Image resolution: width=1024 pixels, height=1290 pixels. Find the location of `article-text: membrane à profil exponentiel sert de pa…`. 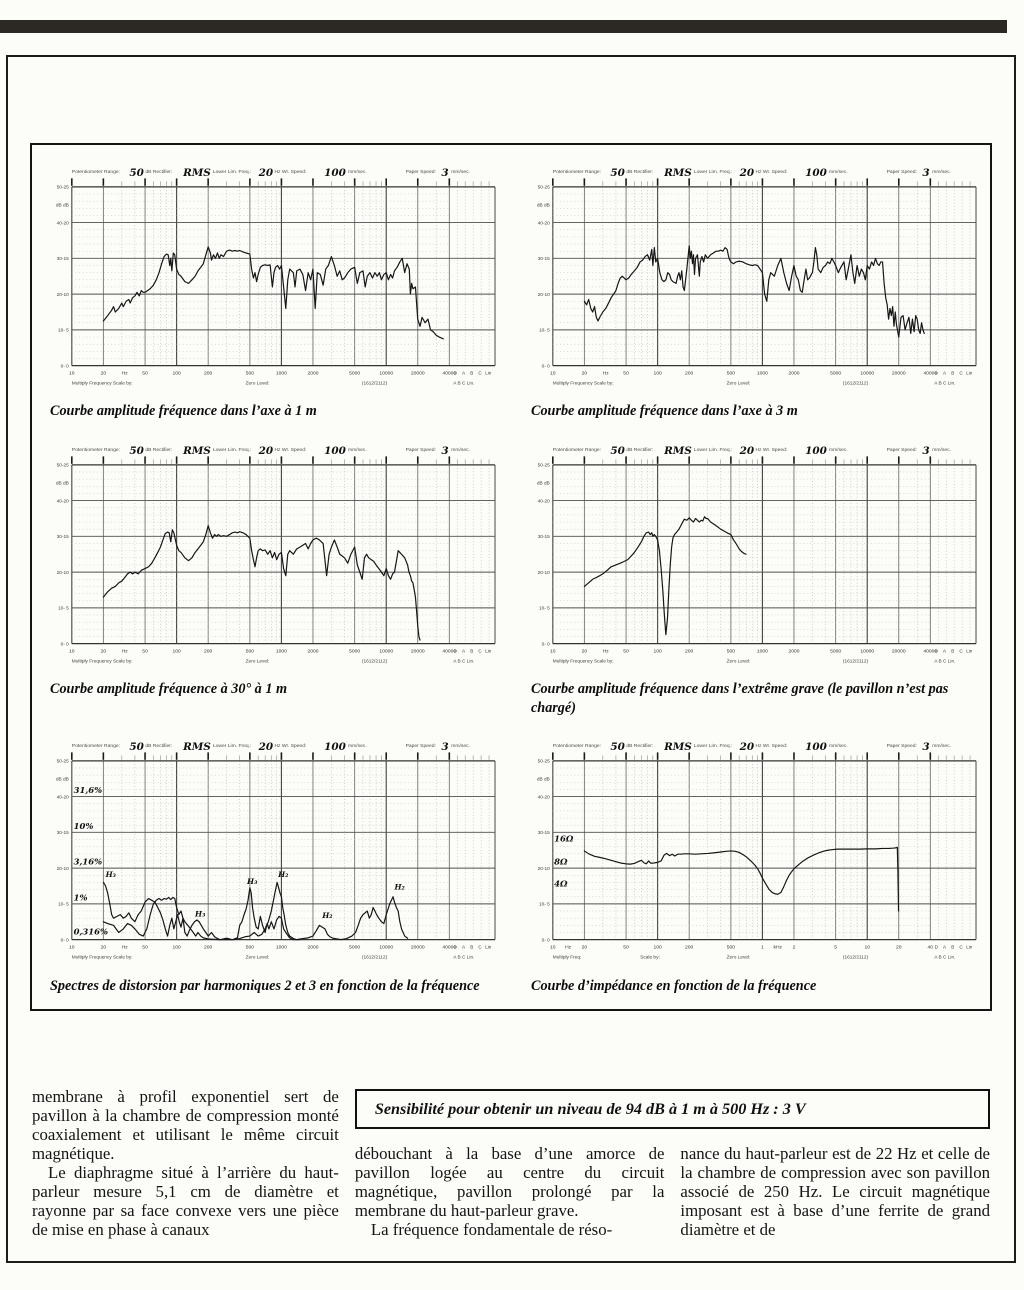

article-text: membrane à profil exponentiel sert de pa… is located at coordinates (511, 1163).